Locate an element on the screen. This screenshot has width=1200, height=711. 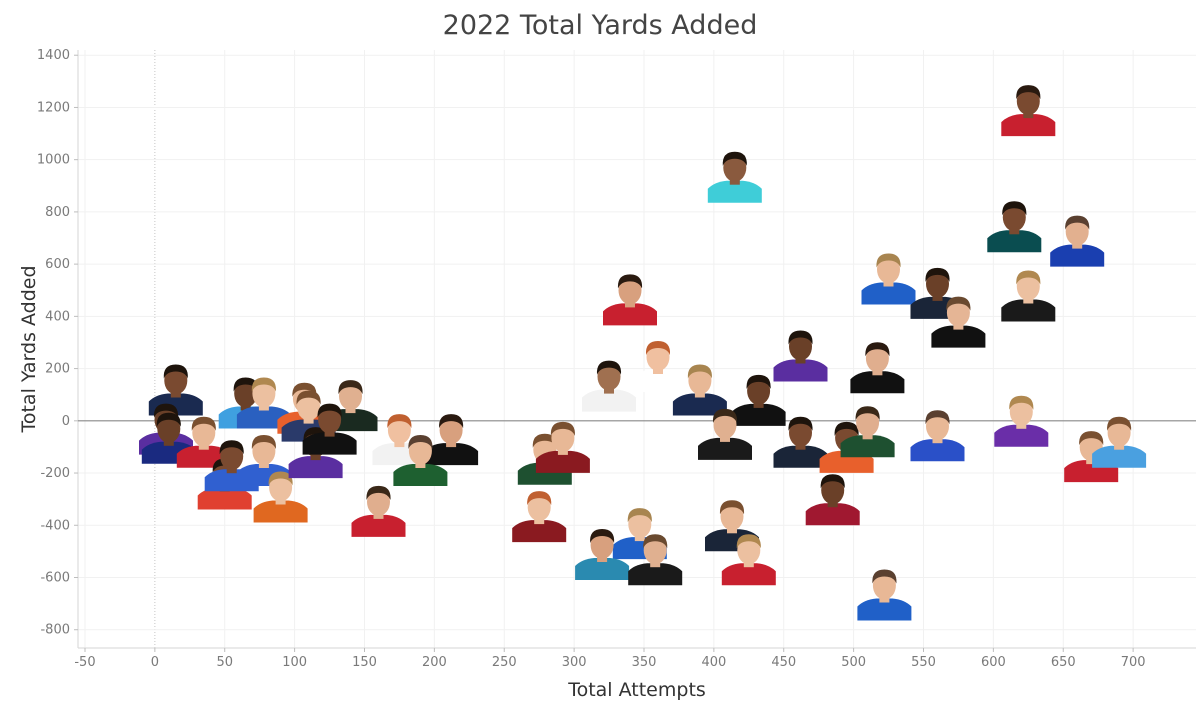
x-tick-label: 700 is located at coordinates (1133, 662).